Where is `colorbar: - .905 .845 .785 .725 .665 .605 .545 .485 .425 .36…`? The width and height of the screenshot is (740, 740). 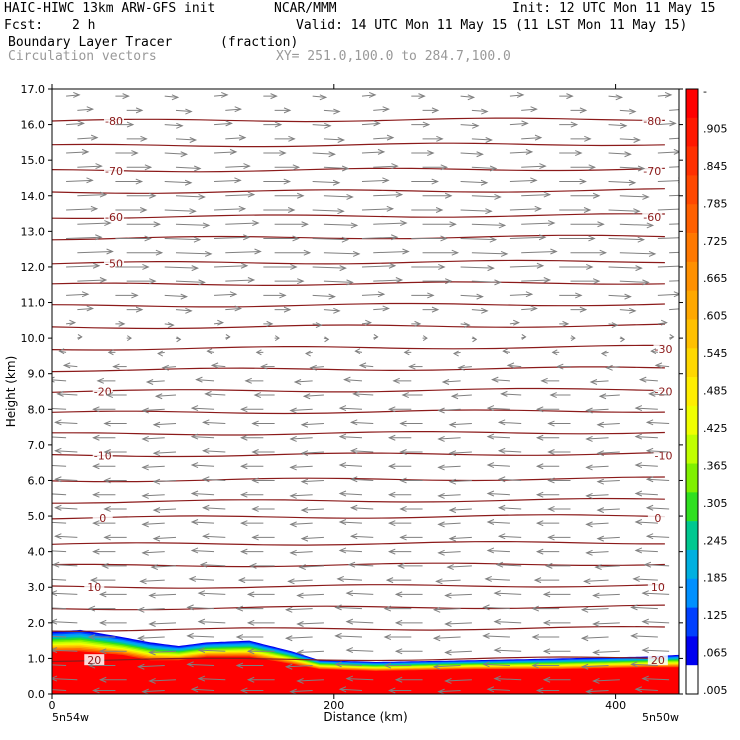
colorbar: - .905 .845 .785 .725 .665 .605 .545 .485 .425 .36… is located at coordinates (706, 391).